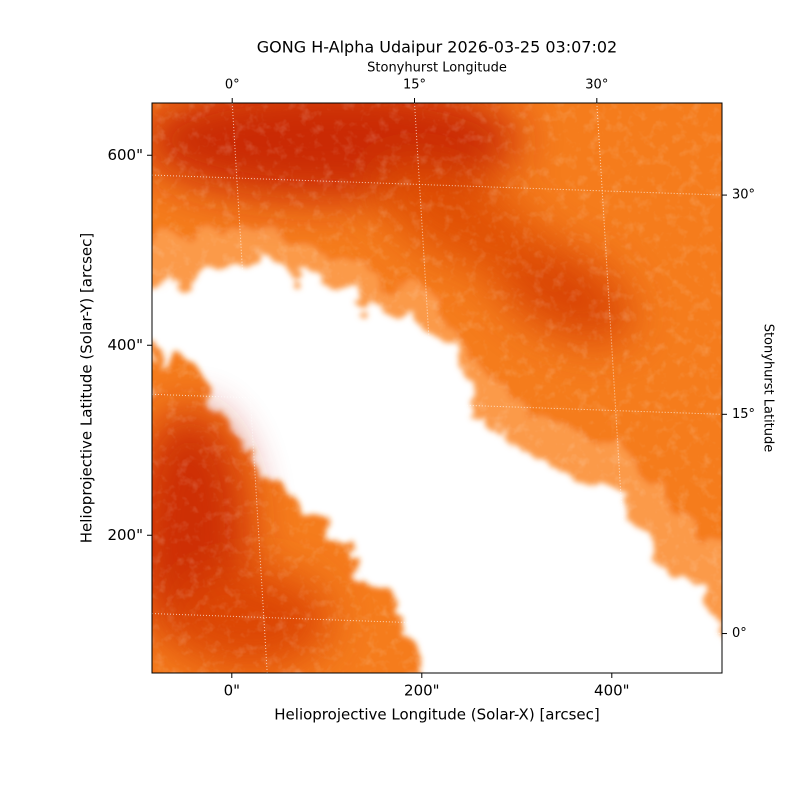  Describe the element at coordinates (612, 691) in the screenshot. I see `x-tick-label: 400"` at that location.